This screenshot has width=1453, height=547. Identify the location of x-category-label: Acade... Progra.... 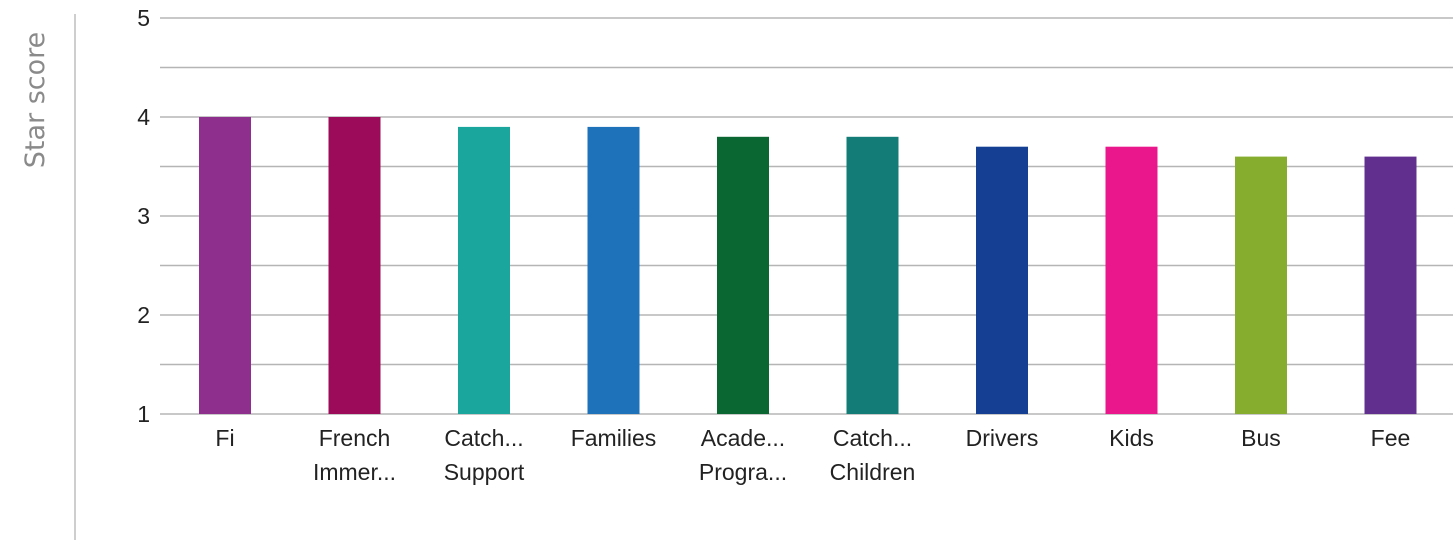
(743, 455).